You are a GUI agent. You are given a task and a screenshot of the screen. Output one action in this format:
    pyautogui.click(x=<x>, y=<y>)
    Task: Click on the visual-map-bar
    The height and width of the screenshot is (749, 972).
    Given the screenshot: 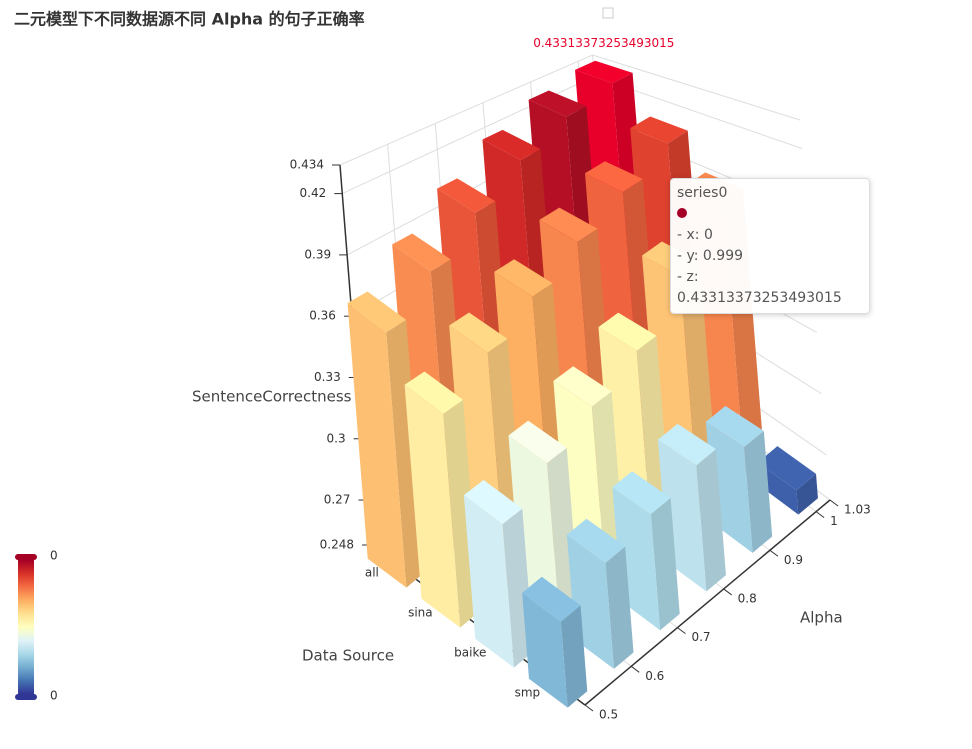 What is the action you would take?
    pyautogui.click(x=26, y=627)
    